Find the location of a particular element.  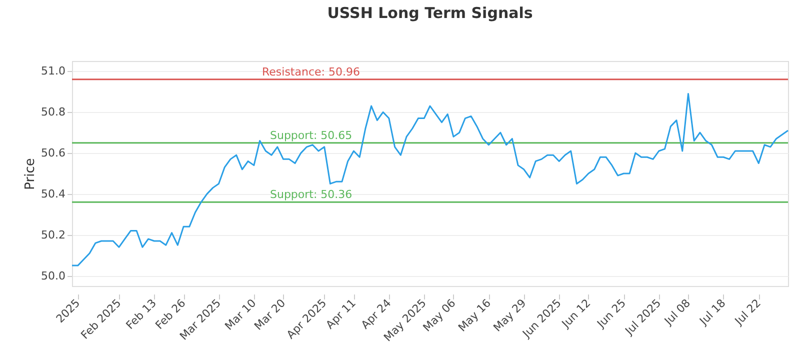

y-tick-label: 50.0 is located at coordinates (53, 275).